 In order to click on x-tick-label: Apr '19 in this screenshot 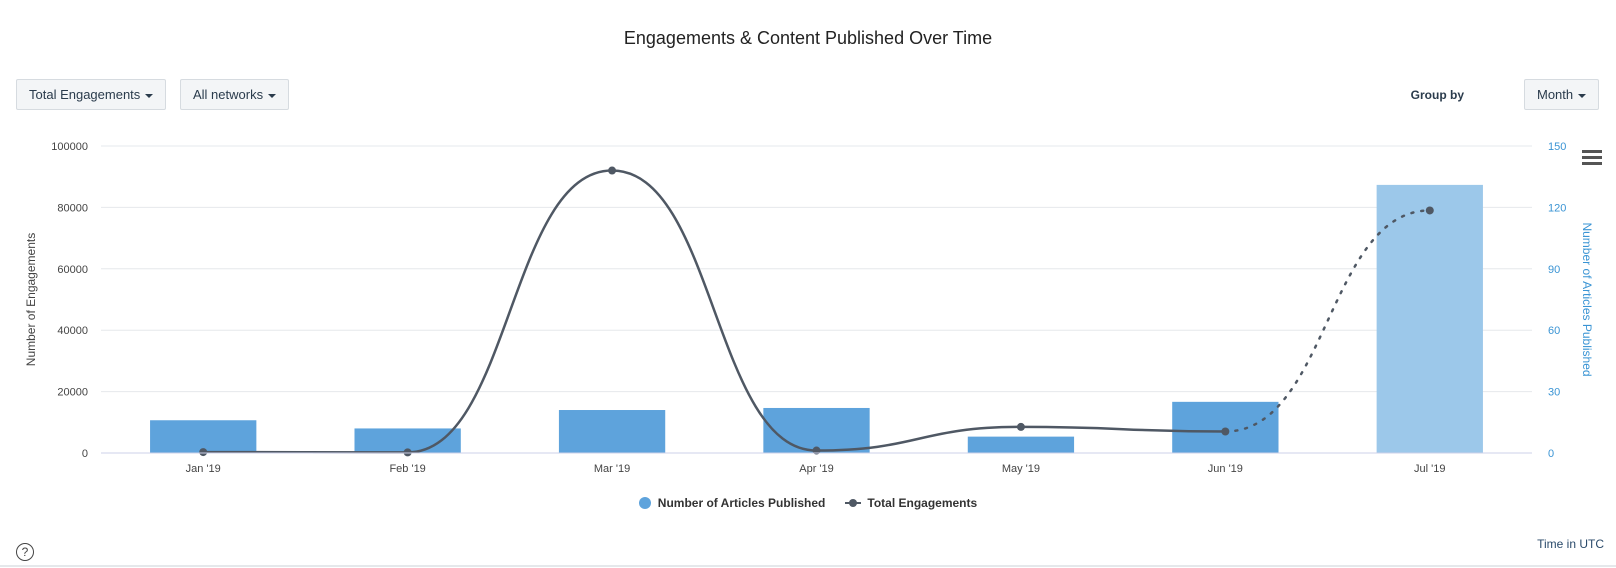, I will do `click(816, 469)`.